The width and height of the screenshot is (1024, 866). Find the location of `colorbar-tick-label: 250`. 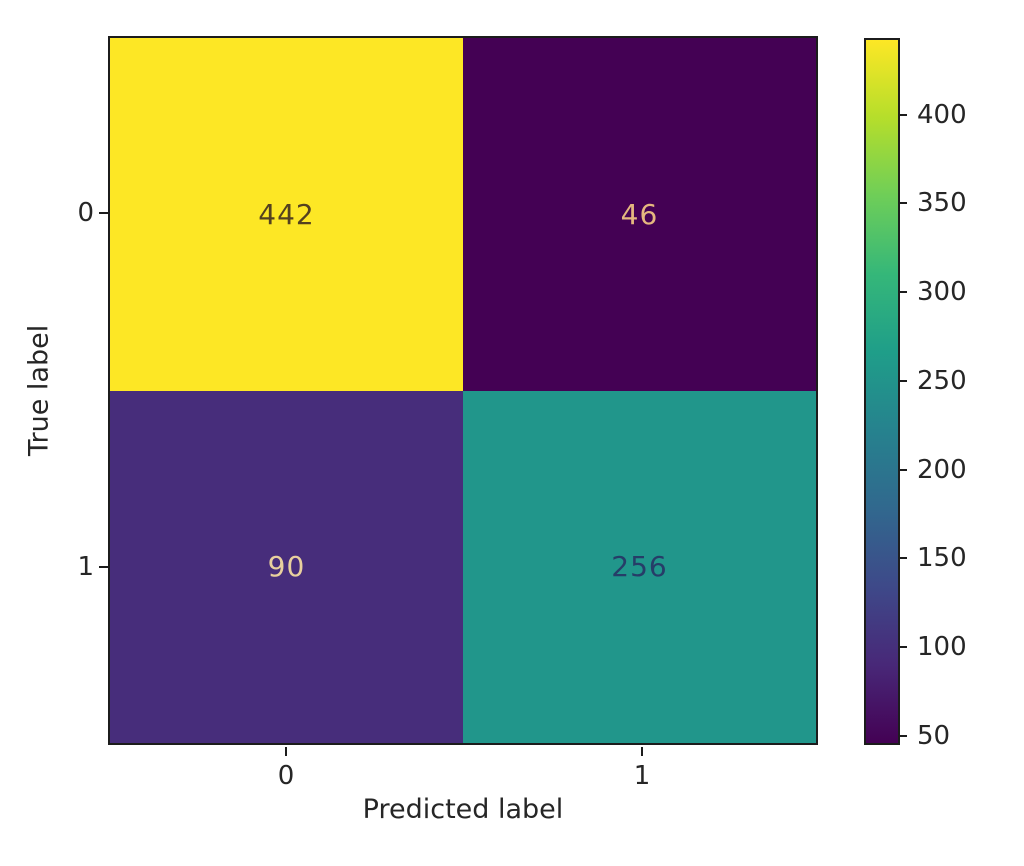

colorbar-tick-label: 250 is located at coordinates (942, 380).